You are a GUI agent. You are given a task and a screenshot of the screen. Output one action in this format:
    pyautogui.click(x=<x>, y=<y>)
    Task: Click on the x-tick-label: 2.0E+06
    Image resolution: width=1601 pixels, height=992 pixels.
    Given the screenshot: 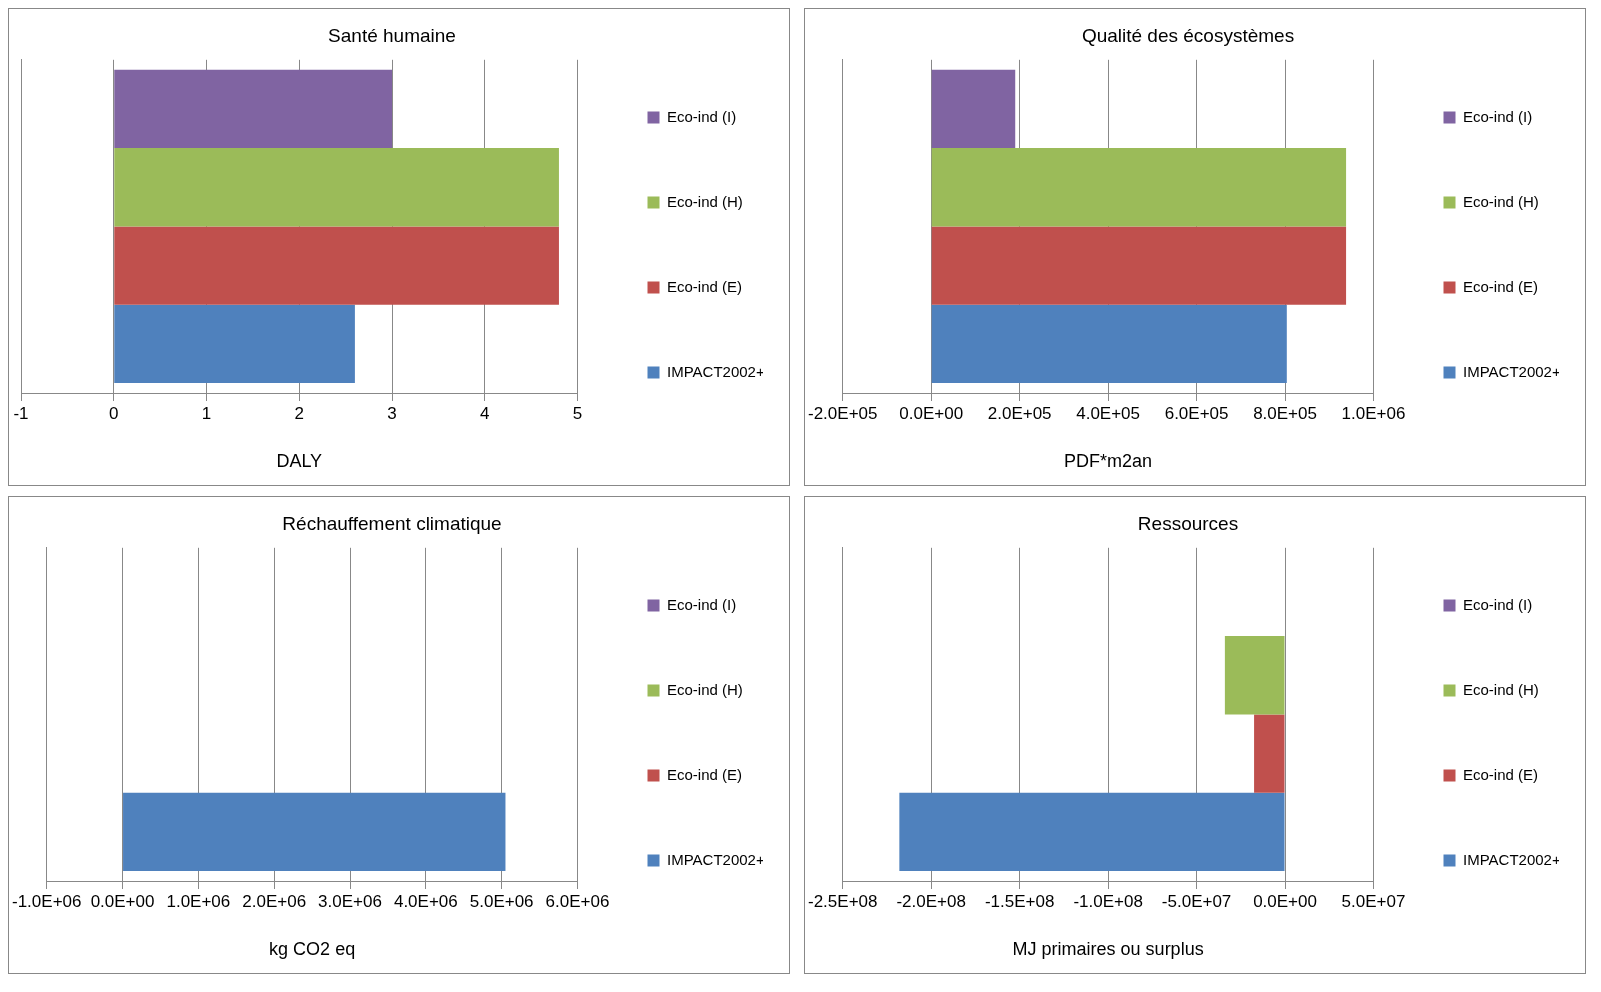 What is the action you would take?
    pyautogui.click(x=274, y=901)
    